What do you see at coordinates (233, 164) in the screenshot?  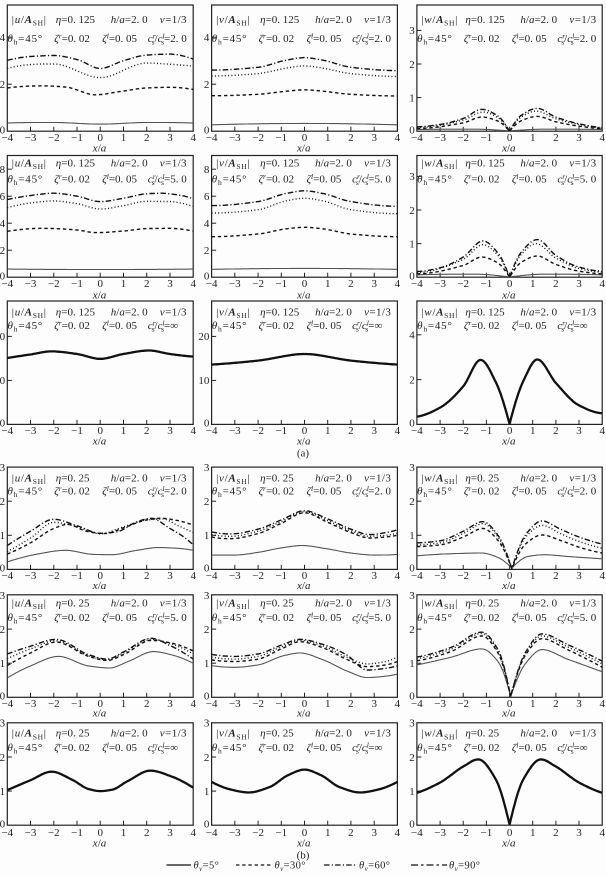 I see `svg-text: |v/ASH|` at bounding box center [233, 164].